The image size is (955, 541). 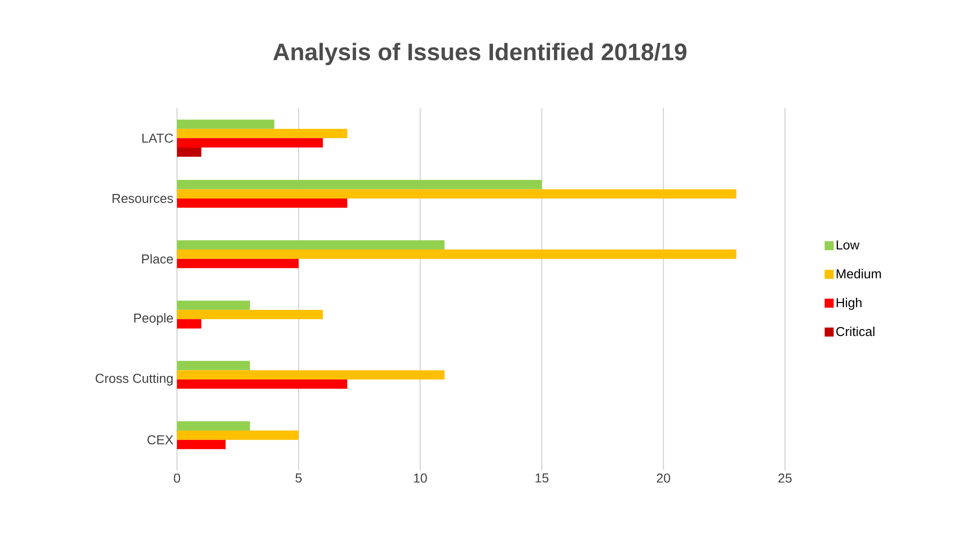 I want to click on x-tick-label: 0, so click(x=177, y=478).